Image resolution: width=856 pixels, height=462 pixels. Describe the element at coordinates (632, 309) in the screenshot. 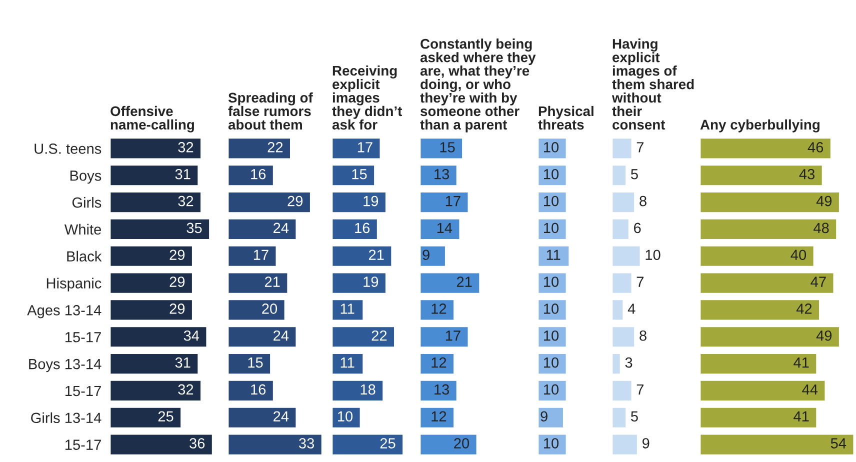

I see `data-label: 4` at that location.